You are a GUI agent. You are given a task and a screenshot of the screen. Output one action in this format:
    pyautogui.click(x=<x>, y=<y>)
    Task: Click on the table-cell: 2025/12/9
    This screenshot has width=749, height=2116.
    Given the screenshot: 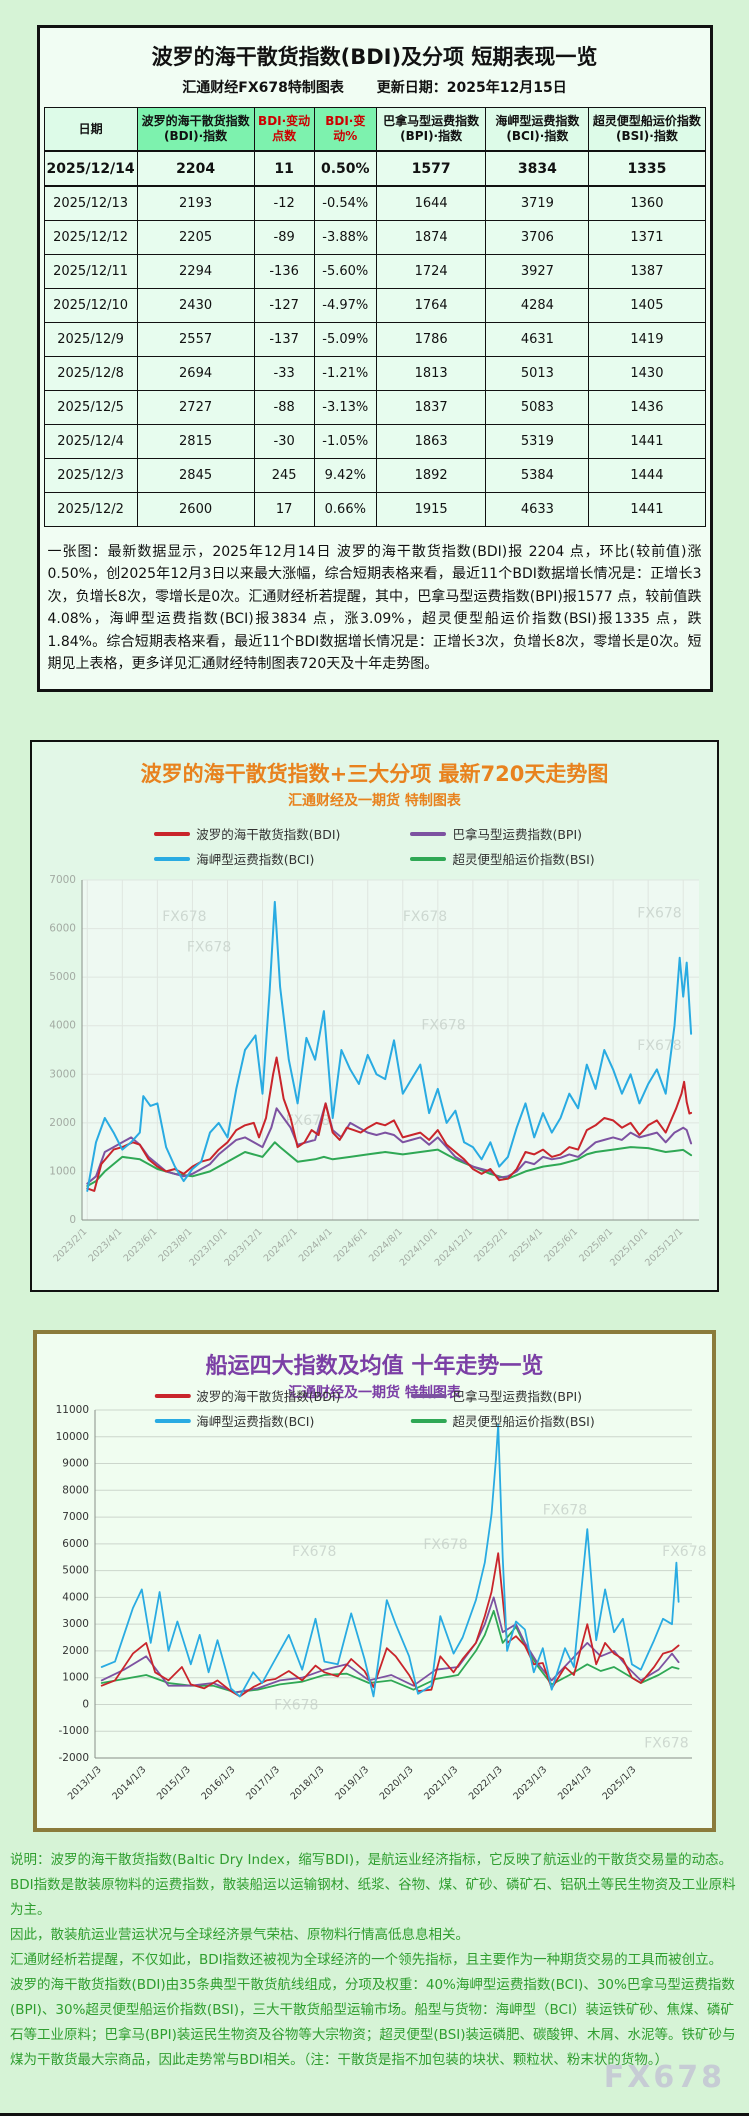 What is the action you would take?
    pyautogui.click(x=90, y=339)
    